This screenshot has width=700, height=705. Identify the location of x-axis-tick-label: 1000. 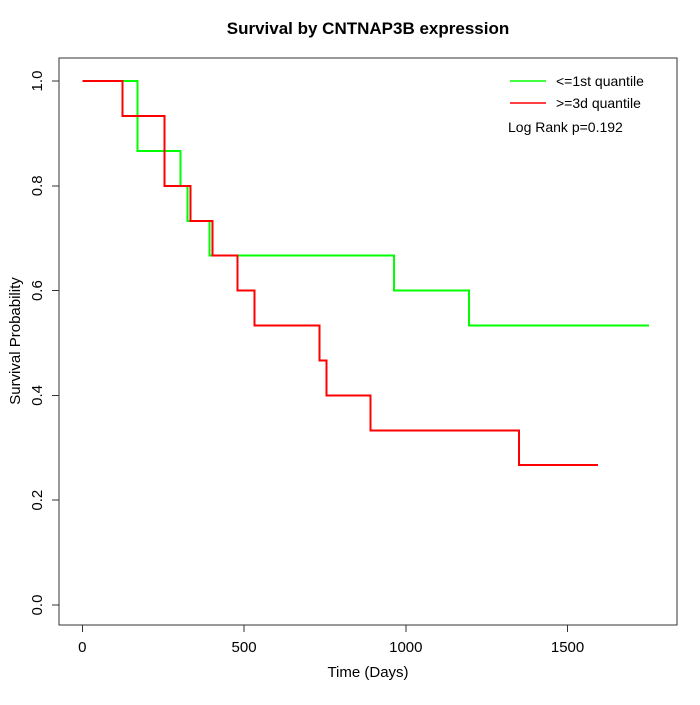
(405, 647).